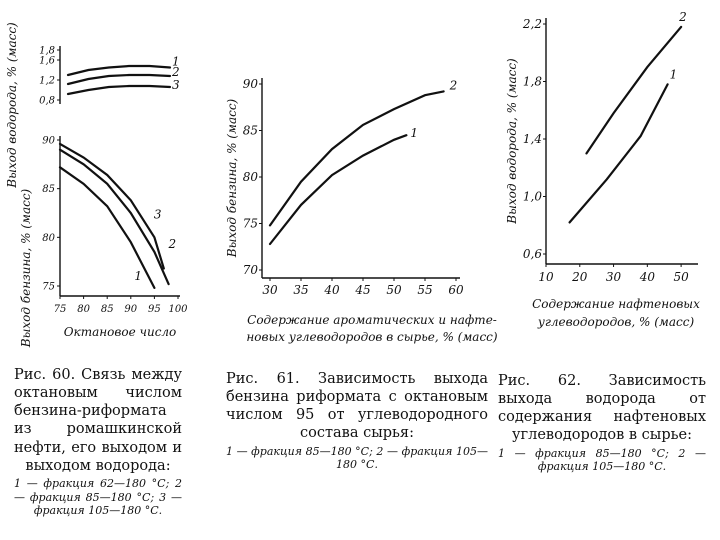  Describe the element at coordinates (154, 309) in the screenshot. I see `fig60-x-tick-label: 95` at that location.